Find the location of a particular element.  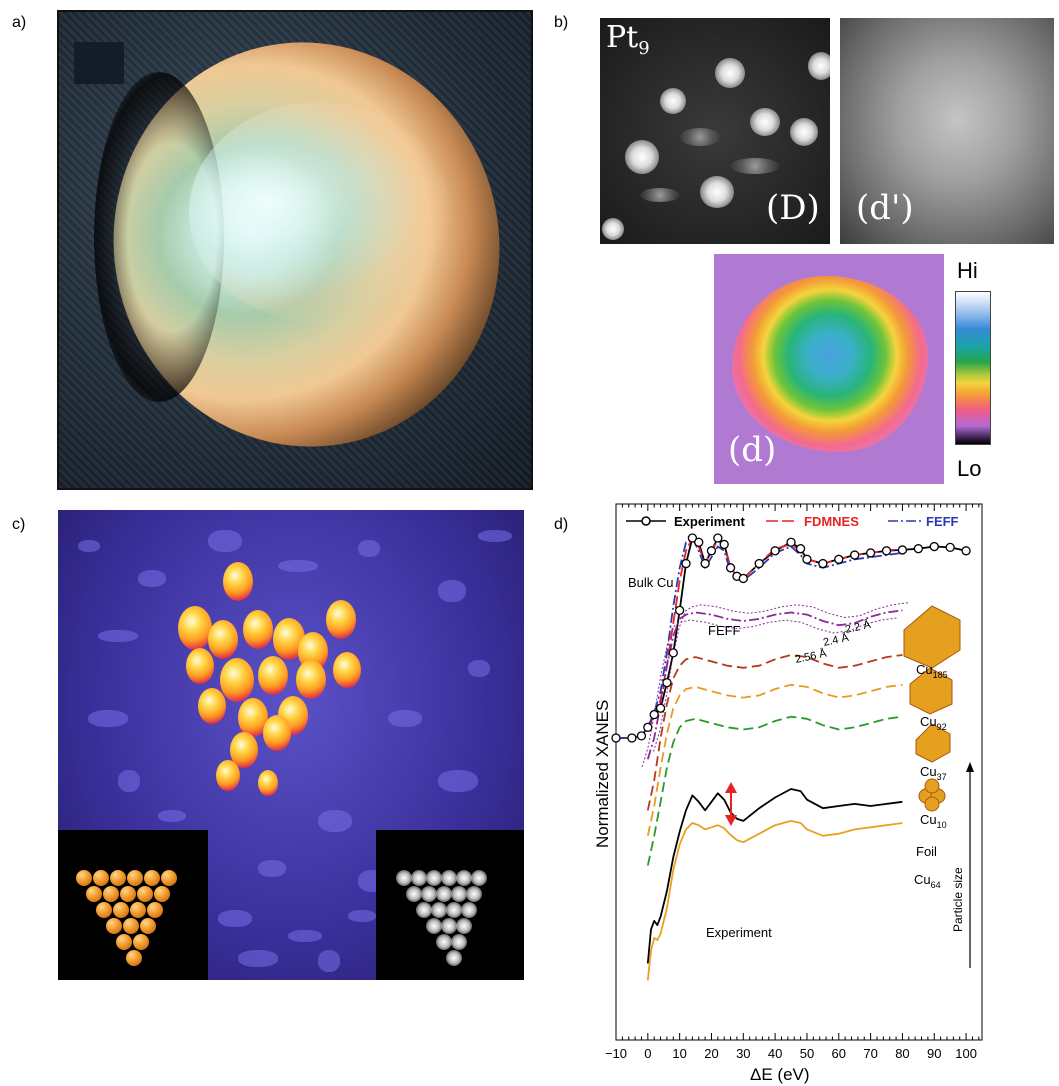

colorbar-hi-label: Hi is located at coordinates (967, 270).